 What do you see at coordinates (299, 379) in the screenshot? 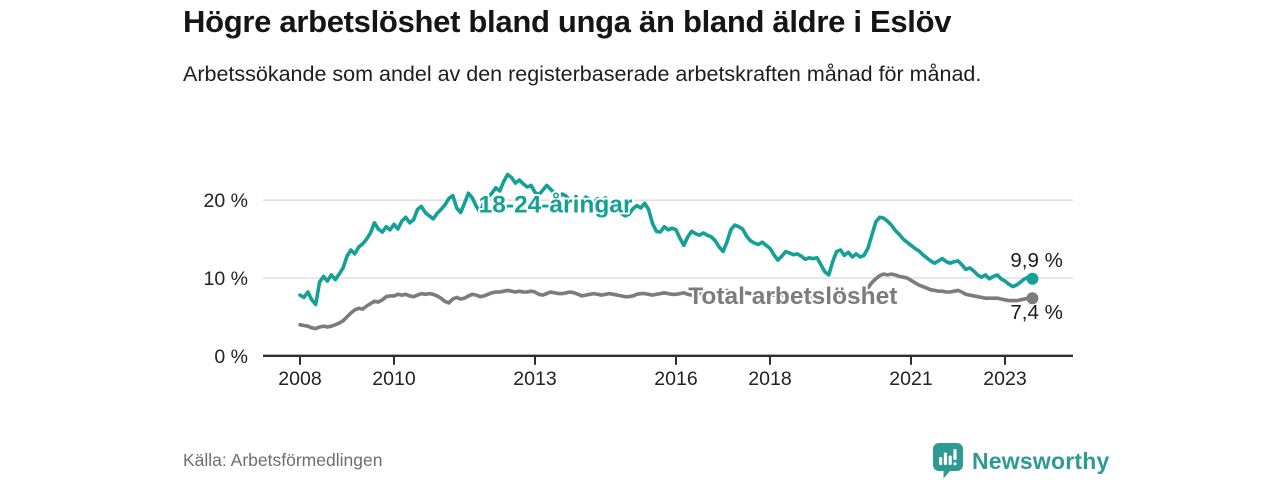
I see `x-tick-label-2008: 2008` at bounding box center [299, 379].